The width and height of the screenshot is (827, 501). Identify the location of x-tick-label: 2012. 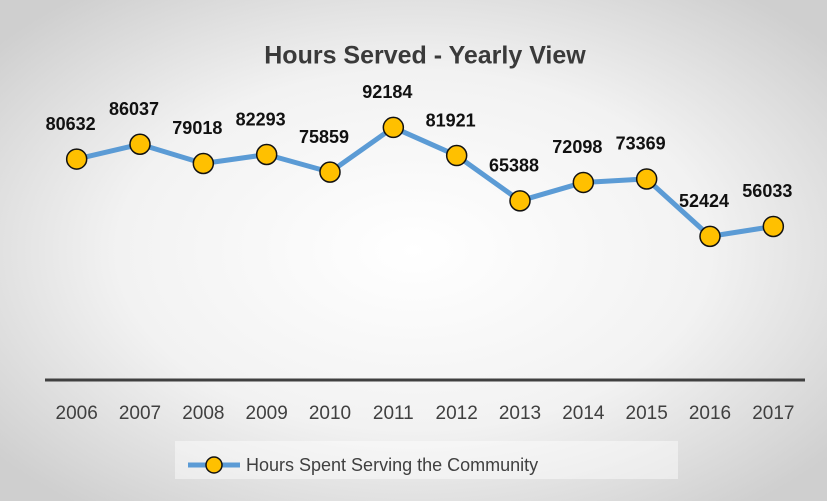
(457, 413).